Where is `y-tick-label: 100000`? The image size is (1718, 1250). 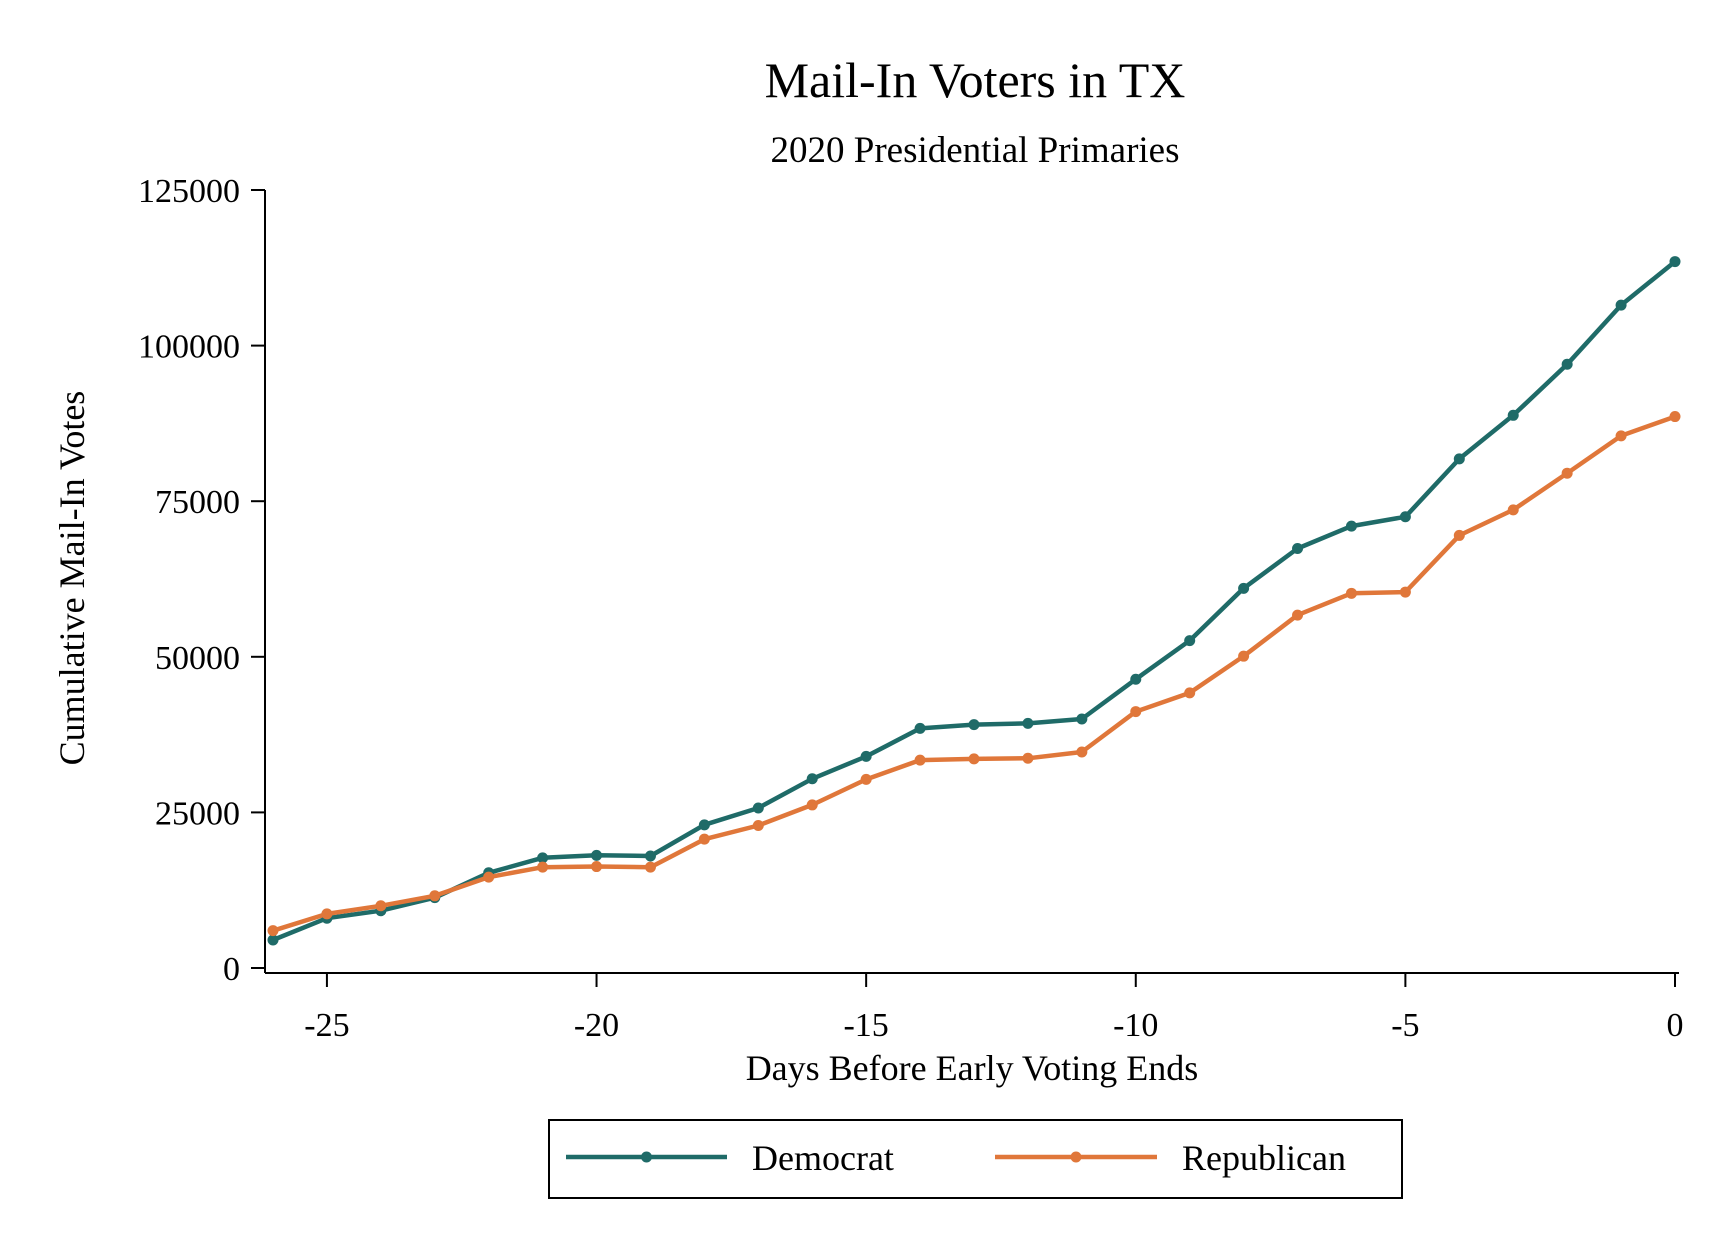
y-tick-label: 100000 is located at coordinates (189, 347).